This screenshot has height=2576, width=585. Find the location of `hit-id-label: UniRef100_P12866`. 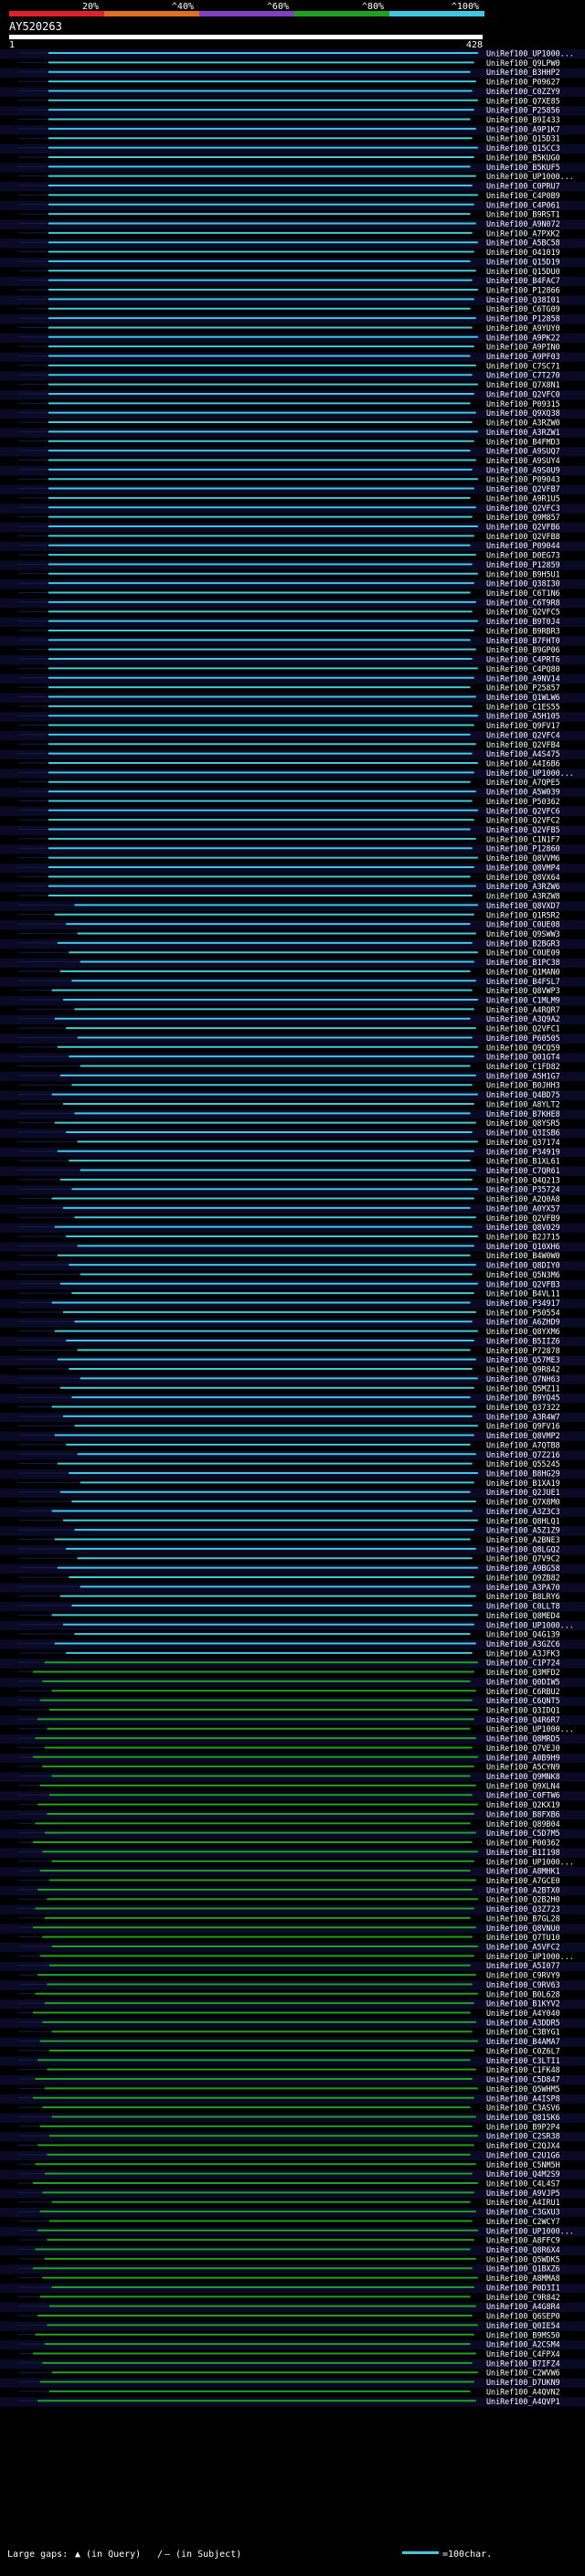

hit-id-label: UniRef100_P12866 is located at coordinates (523, 290).